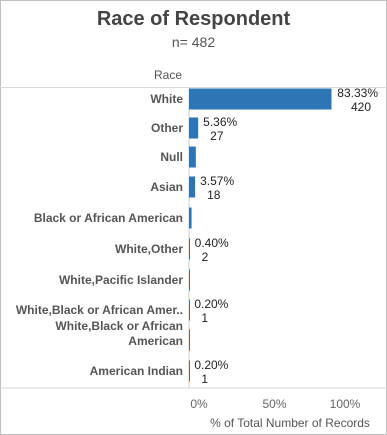 Image resolution: width=387 pixels, height=435 pixels. What do you see at coordinates (214, 195) in the screenshot?
I see `count-label: 18` at bounding box center [214, 195].